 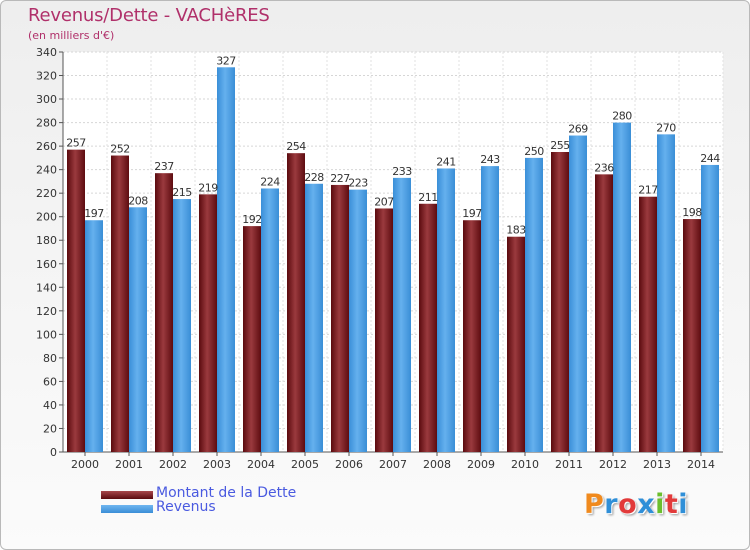 I want to click on data-label-revenus: 244, so click(x=710, y=158).